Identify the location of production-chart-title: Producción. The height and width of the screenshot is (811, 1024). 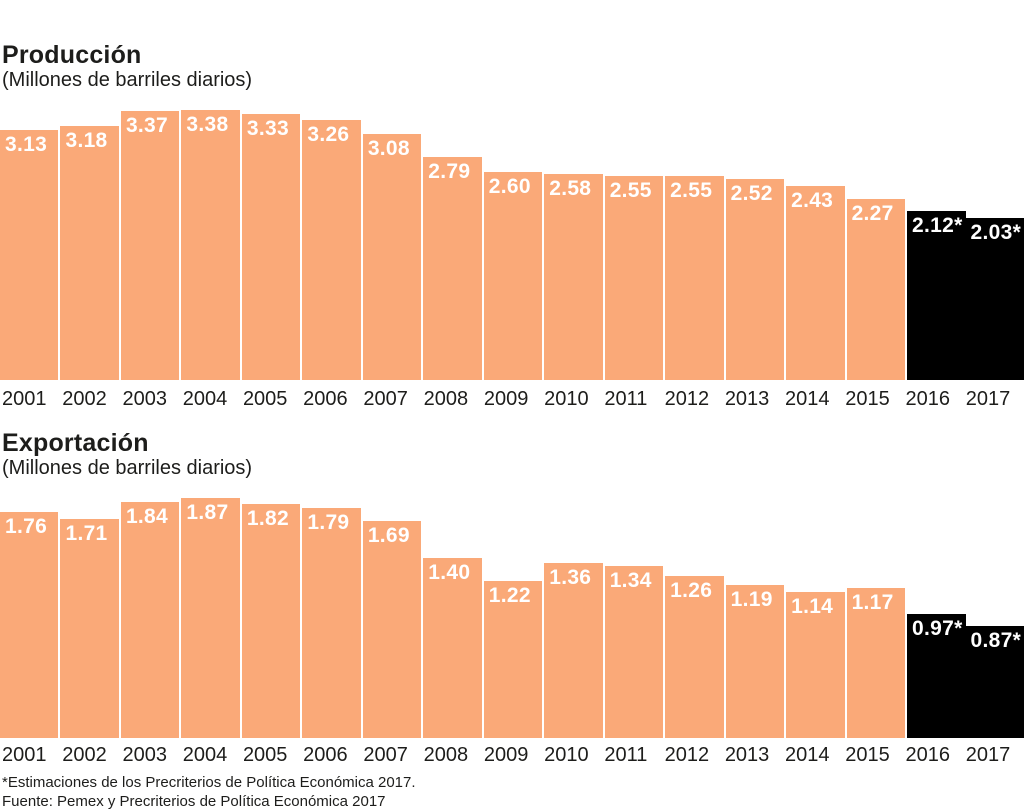
(72, 55).